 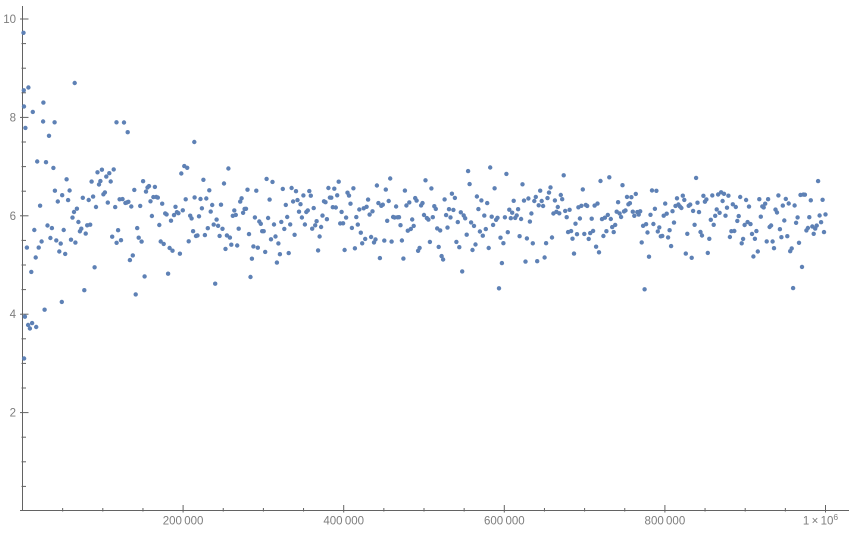 I want to click on x-tick-label: 200 000, so click(x=183, y=522).